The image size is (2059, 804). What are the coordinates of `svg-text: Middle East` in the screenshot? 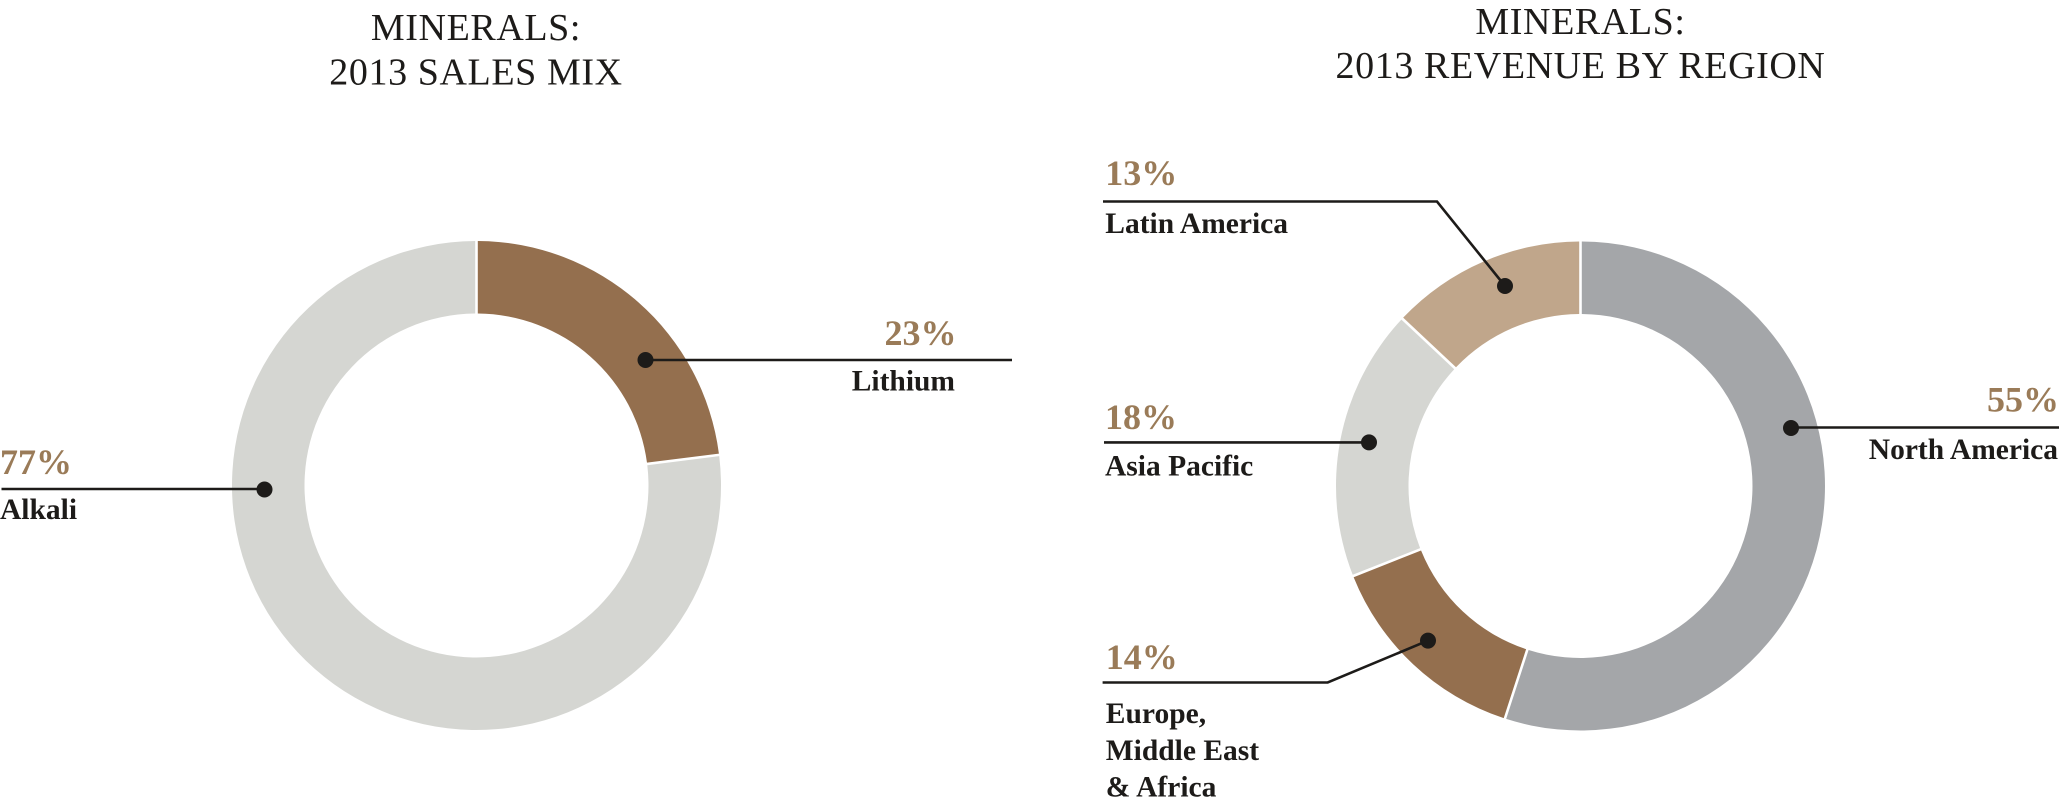 It's located at (1182, 751).